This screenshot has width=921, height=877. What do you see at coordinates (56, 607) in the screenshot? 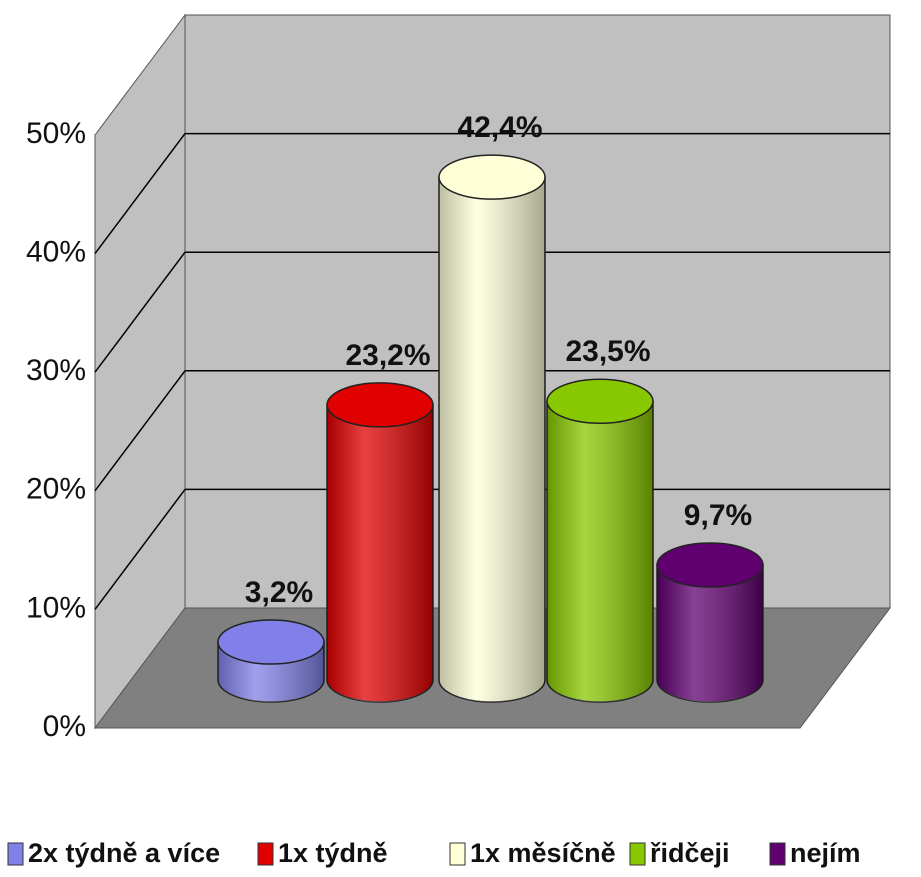
I see `y-tick-label: 10%` at bounding box center [56, 607].